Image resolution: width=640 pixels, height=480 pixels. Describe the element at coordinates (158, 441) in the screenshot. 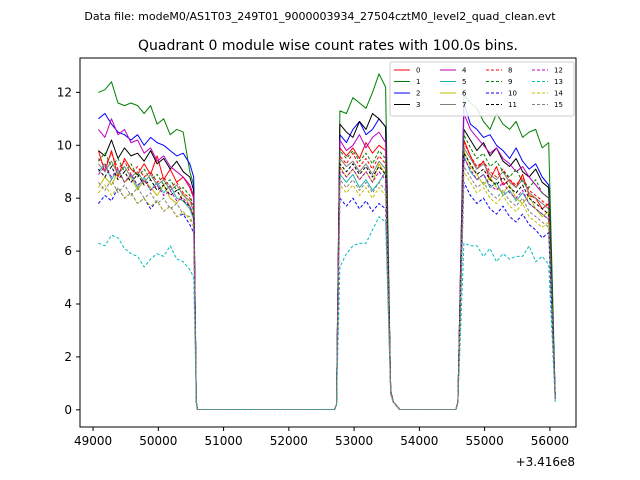

I see `x-tick-label: 50000` at that location.